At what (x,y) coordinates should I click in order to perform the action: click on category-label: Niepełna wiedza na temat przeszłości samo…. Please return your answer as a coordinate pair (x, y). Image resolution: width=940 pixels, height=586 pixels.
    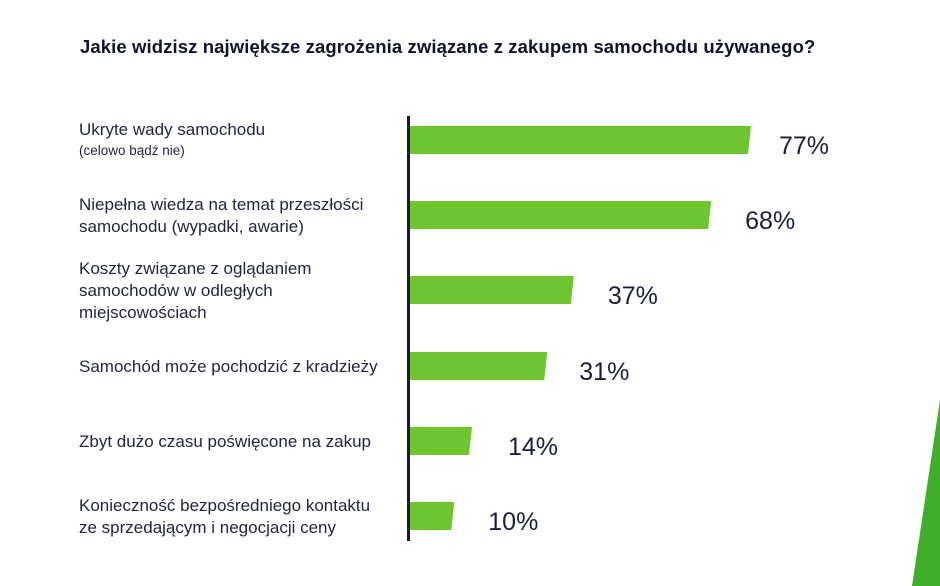
    Looking at the image, I should click on (244, 216).